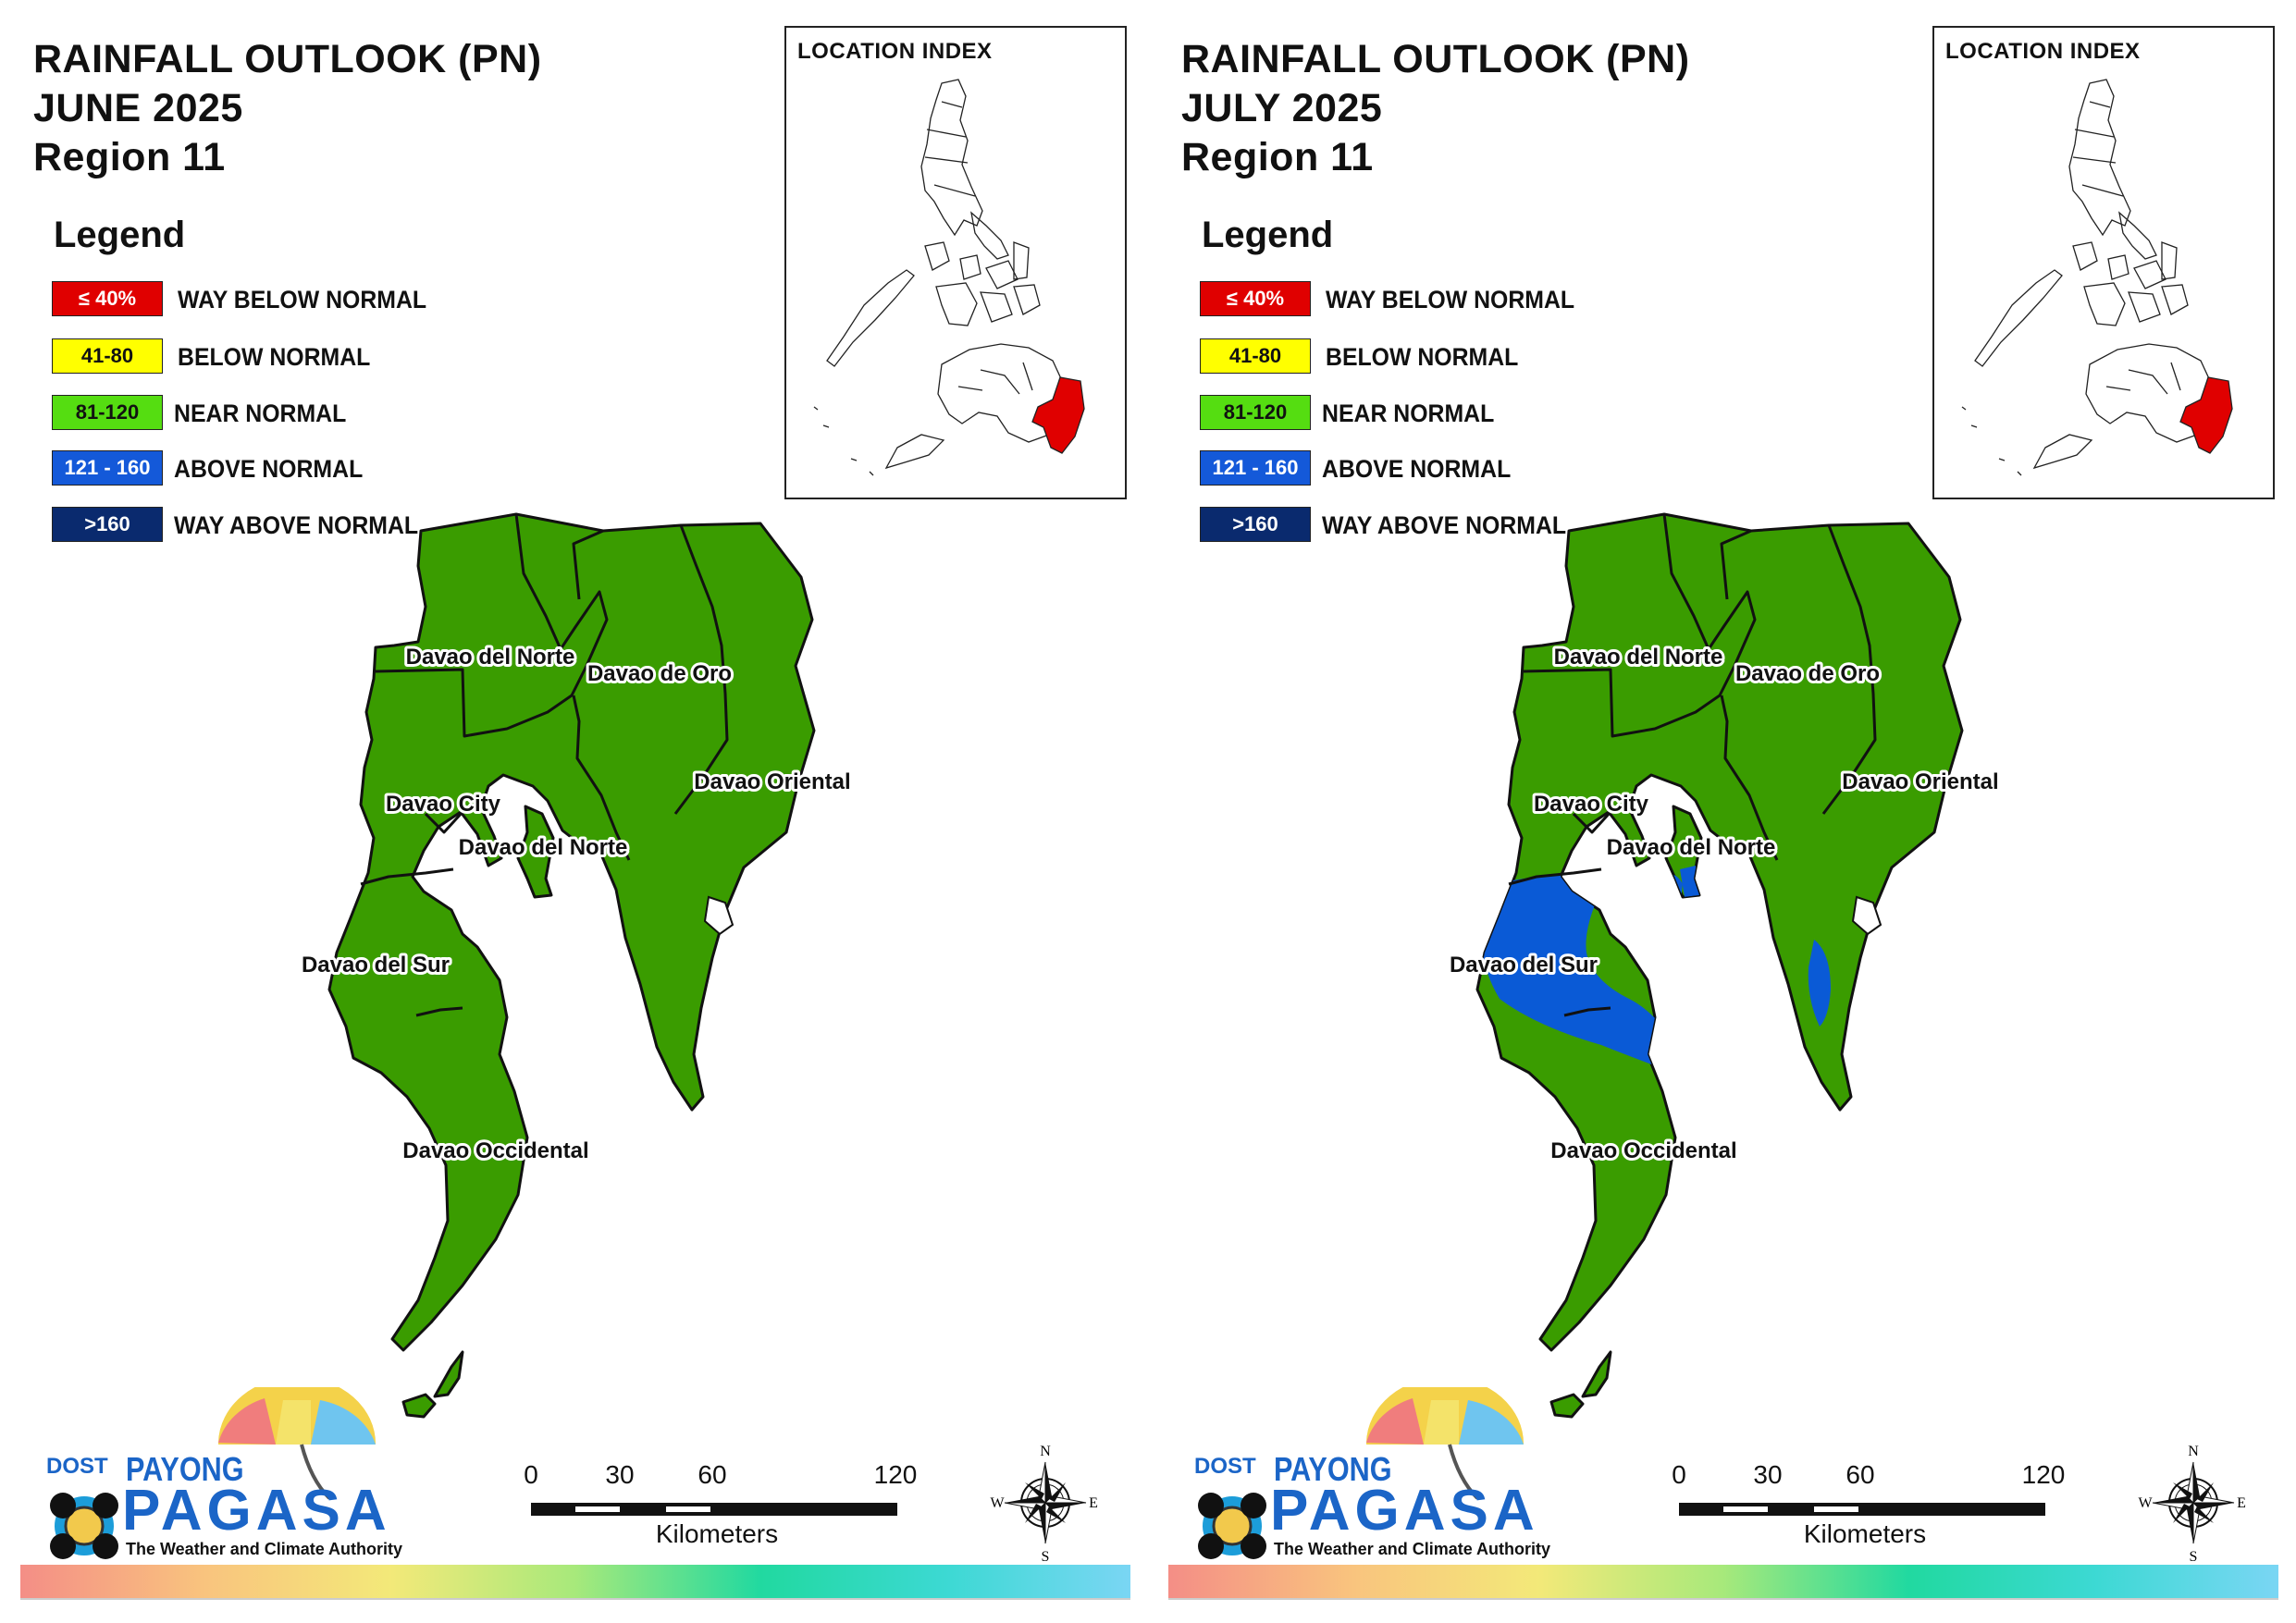  Describe the element at coordinates (1282, 108) in the screenshot. I see `map-month: JULY 2025` at that location.